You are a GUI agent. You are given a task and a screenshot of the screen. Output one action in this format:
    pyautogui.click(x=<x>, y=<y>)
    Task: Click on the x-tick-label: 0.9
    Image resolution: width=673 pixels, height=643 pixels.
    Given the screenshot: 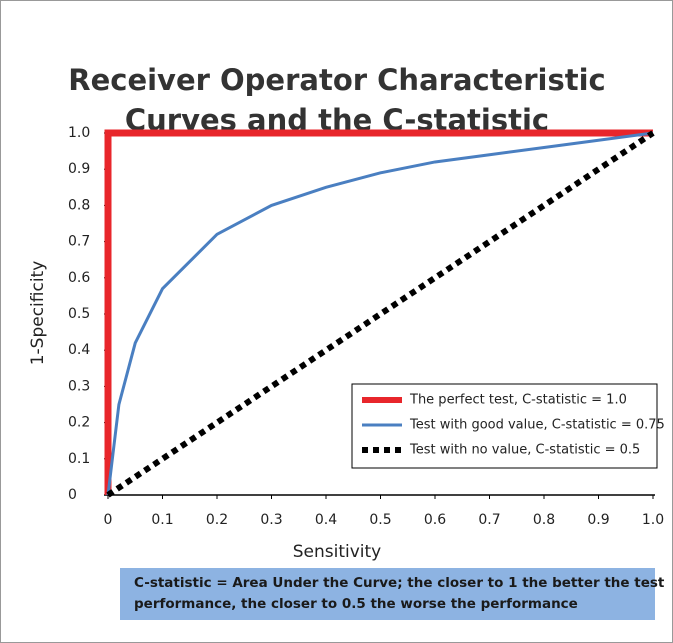 What is the action you would take?
    pyautogui.click(x=598, y=520)
    